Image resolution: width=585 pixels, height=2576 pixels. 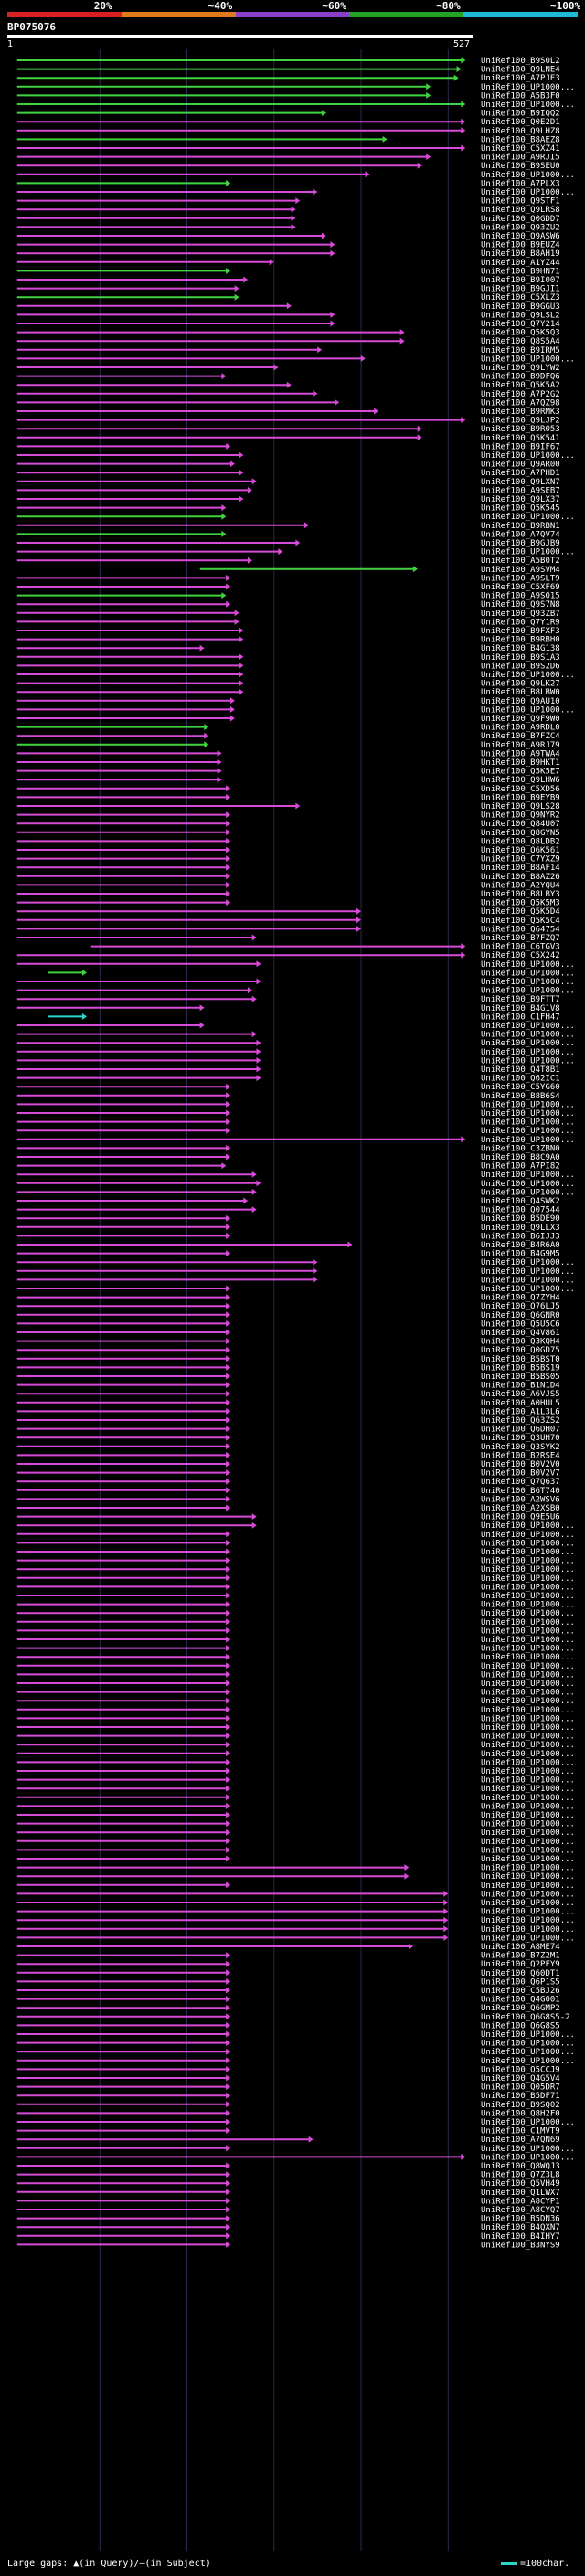 What do you see at coordinates (288, 648) in the screenshot?
I see `hit-row: UniRef100_B4G138` at bounding box center [288, 648].